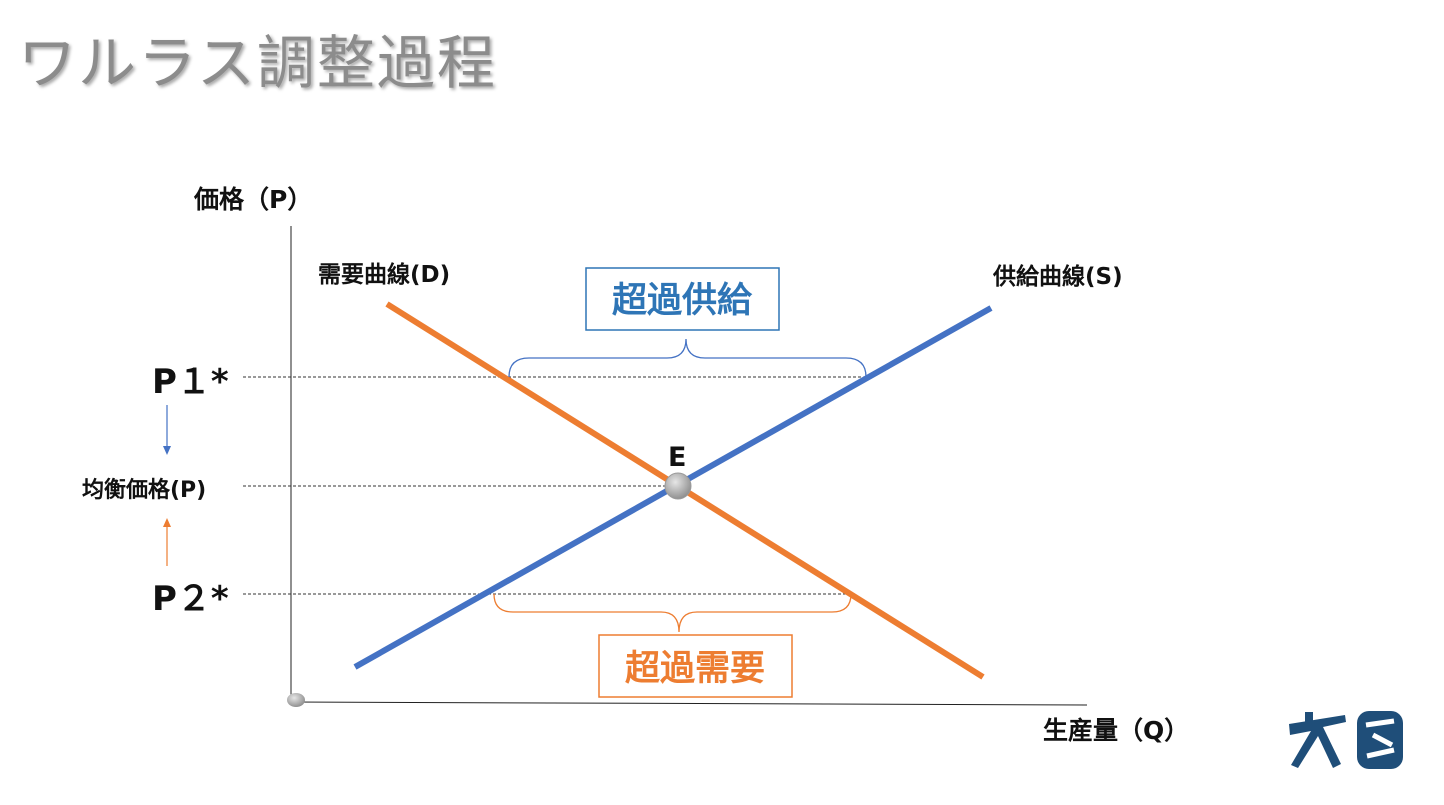  I want to click on excess-demand-box: 超過需要, so click(695, 666).